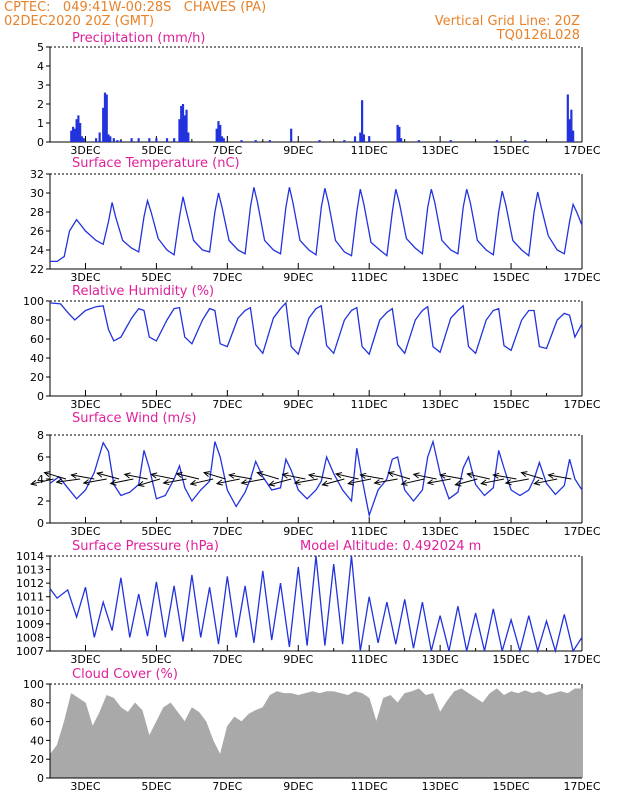  What do you see at coordinates (30, 556) in the screenshot?
I see `pressure-ytick-label: 1014` at bounding box center [30, 556].